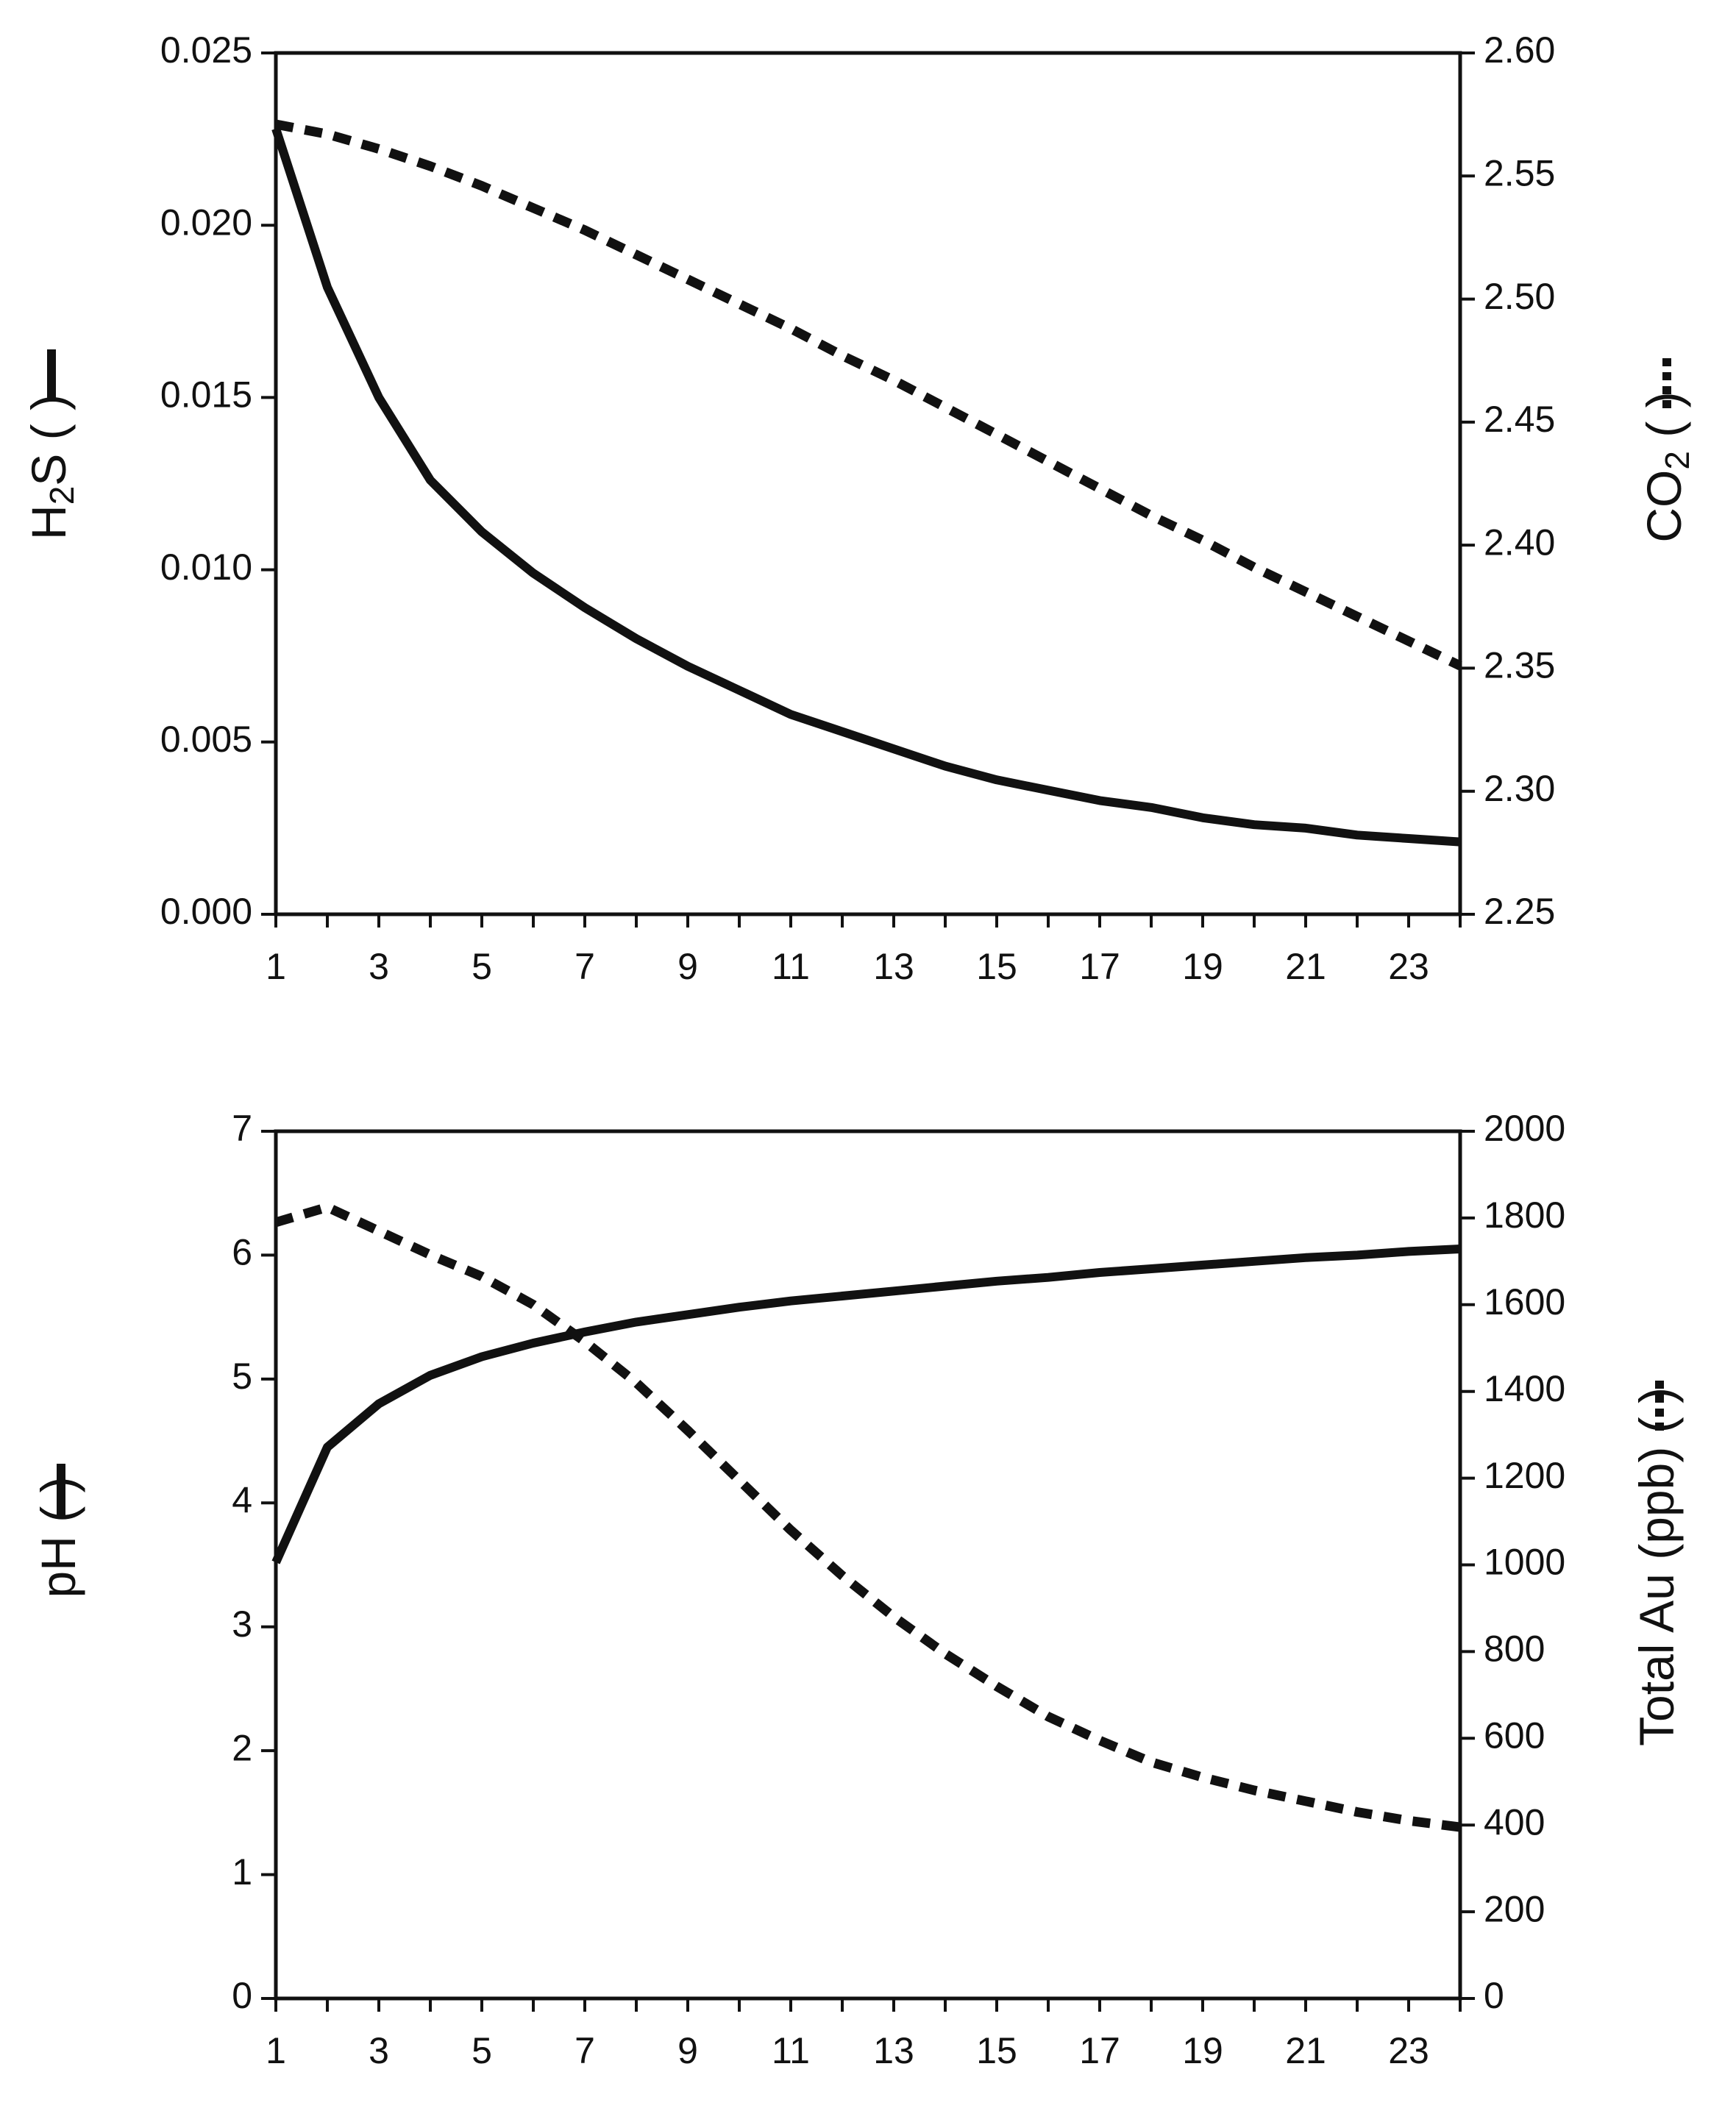 The height and width of the screenshot is (2111, 1736). What do you see at coordinates (1494, 1995) in the screenshot?
I see `right-tick-label: 0` at bounding box center [1494, 1995].